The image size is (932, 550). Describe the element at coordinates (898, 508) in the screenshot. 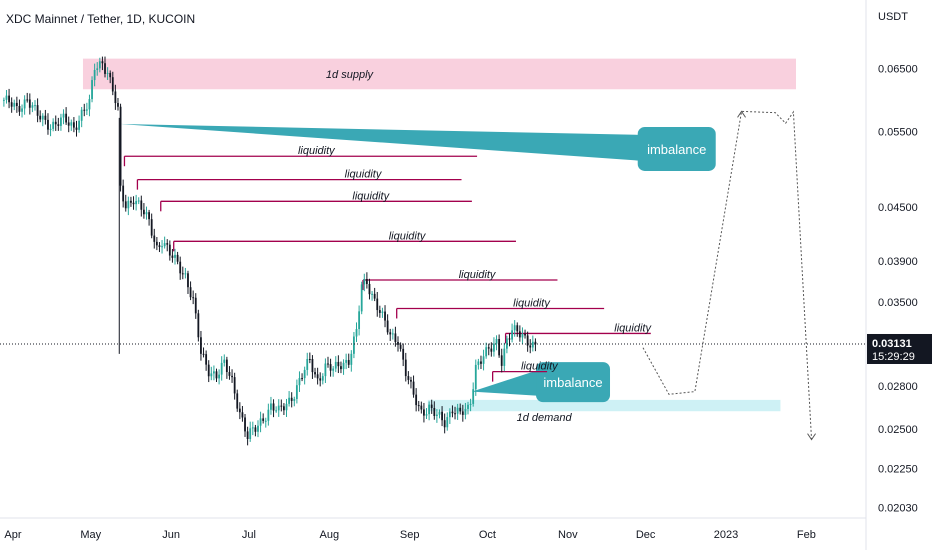

I see `y-tick-label: 0.02030` at that location.